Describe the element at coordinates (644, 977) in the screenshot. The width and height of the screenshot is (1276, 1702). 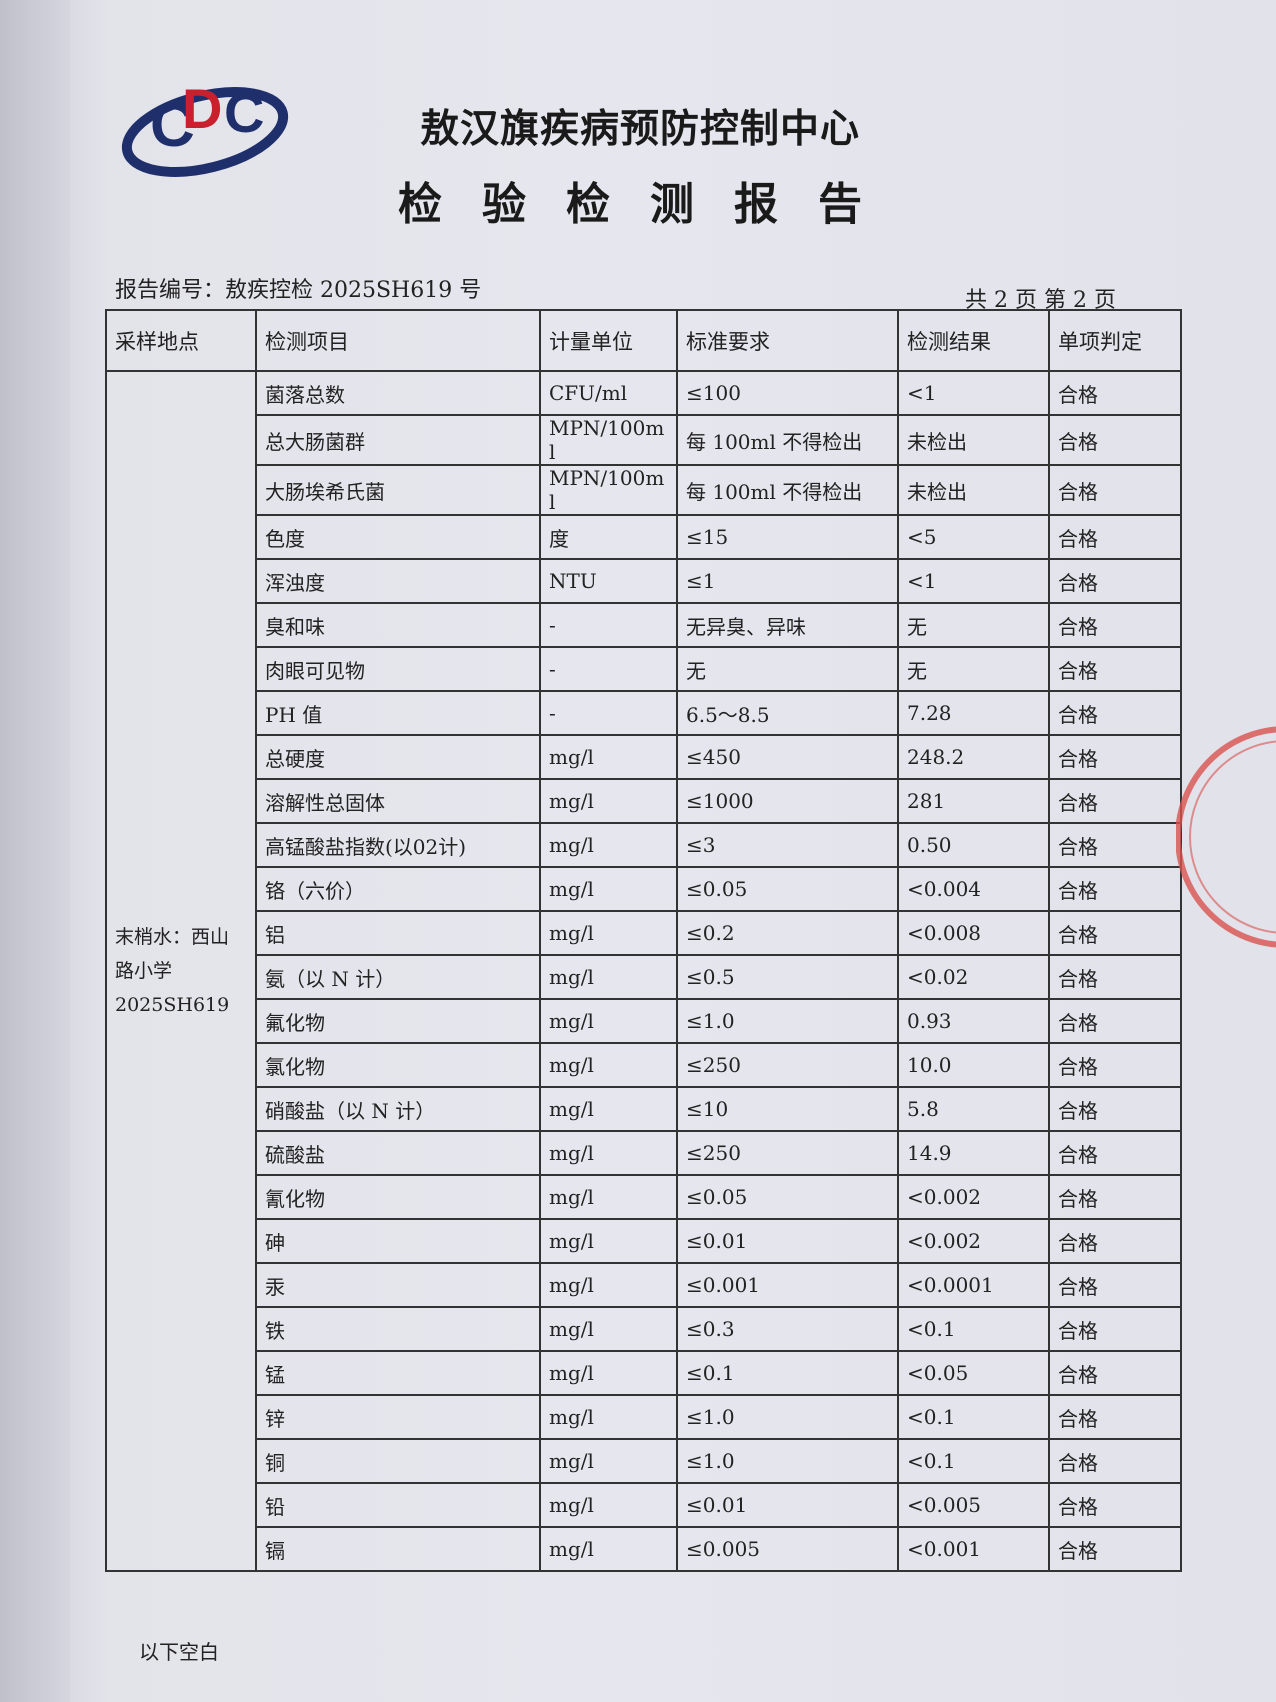
I see `table-row: 氨（以 N 计） mg/l ≤0.5 <0.02 合格` at that location.